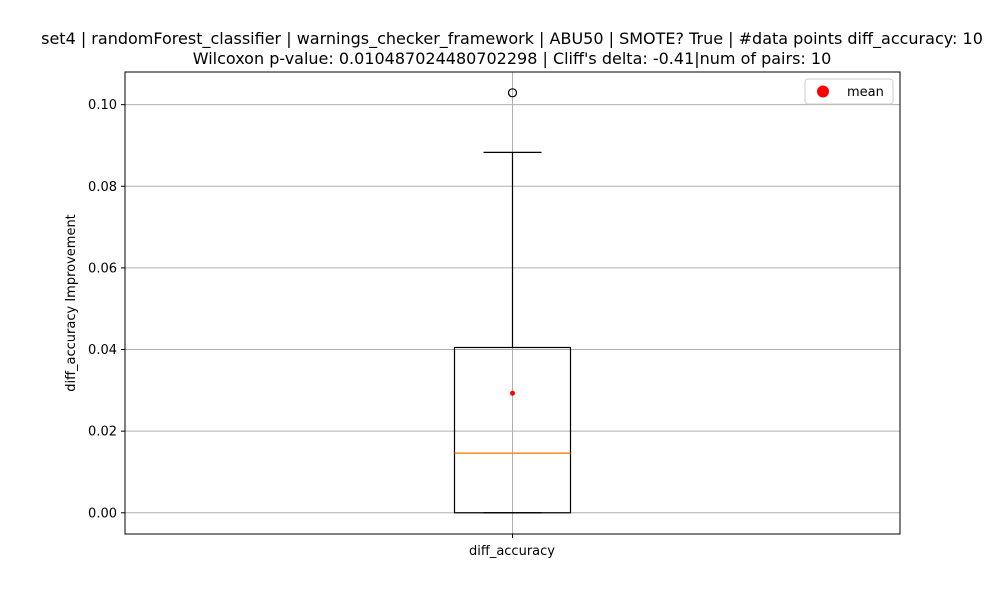 Image resolution: width=1000 pixels, height=600 pixels. Describe the element at coordinates (512, 393) in the screenshot. I see `mean-point` at that location.